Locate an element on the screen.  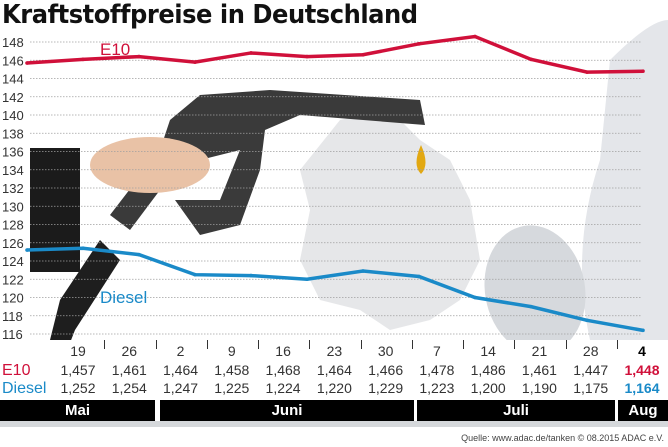
y-tick-label: 142 is located at coordinates (13, 97).